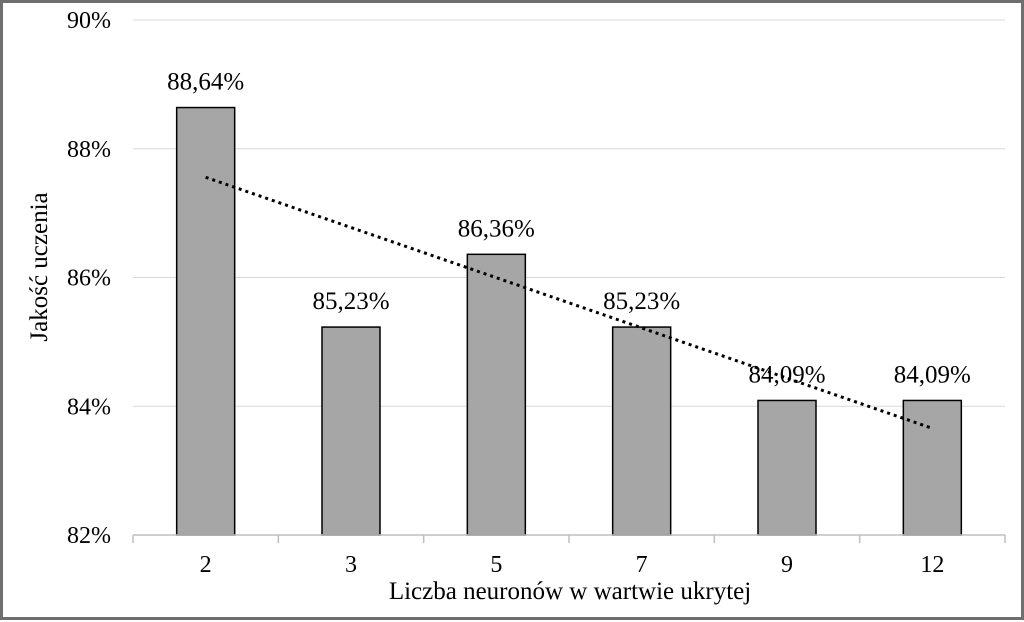 The width and height of the screenshot is (1024, 622). What do you see at coordinates (89, 21) in the screenshot?
I see `y-tick-label: 90%` at bounding box center [89, 21].